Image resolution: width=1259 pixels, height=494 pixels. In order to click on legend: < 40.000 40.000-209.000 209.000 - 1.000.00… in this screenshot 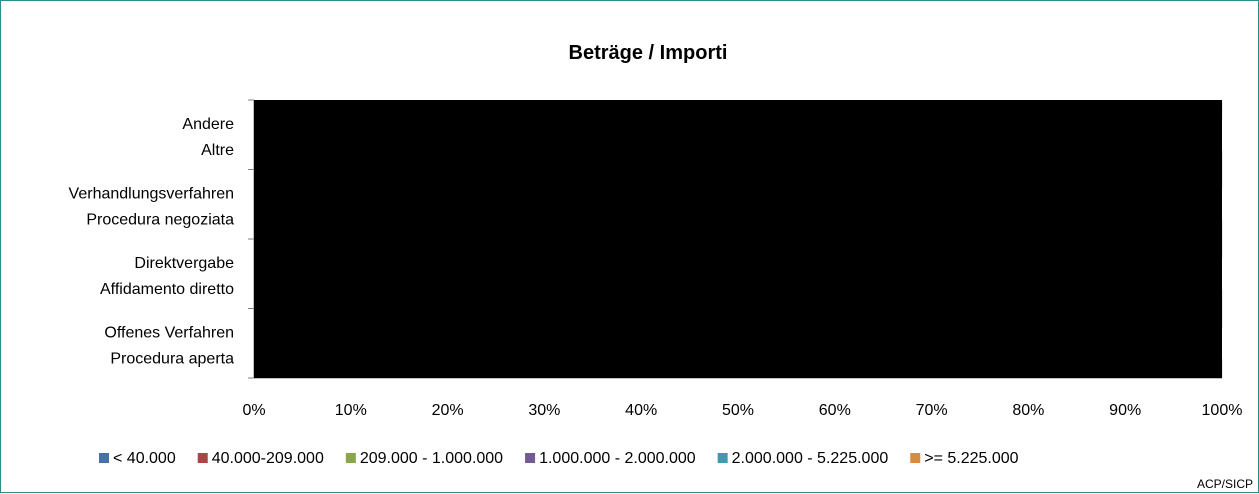, I will do `click(559, 458)`.